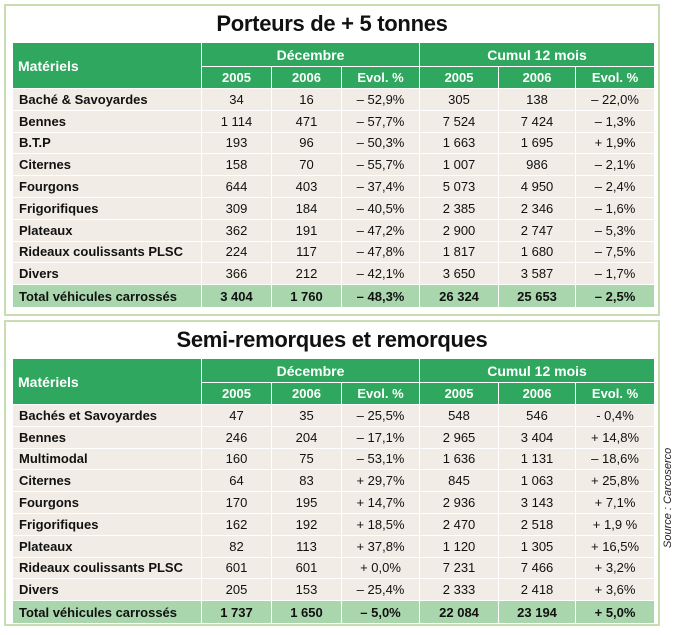  I want to click on table-cell: 3 143, so click(537, 502).